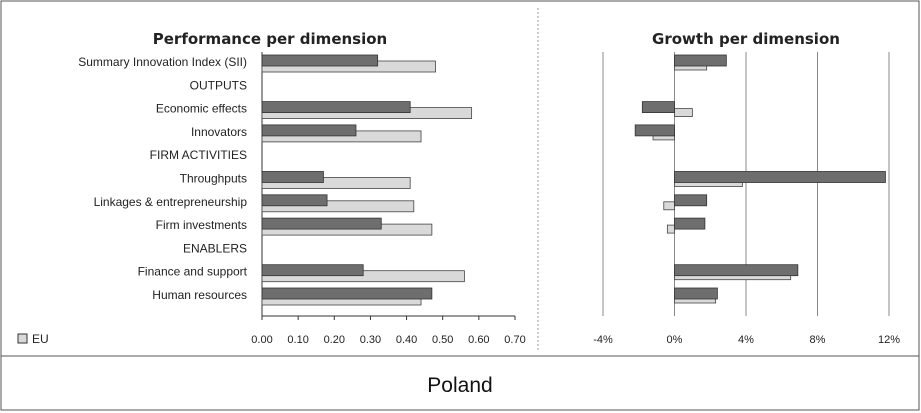  What do you see at coordinates (201, 109) in the screenshot?
I see `category-label-economic-effects: Economic effects` at bounding box center [201, 109].